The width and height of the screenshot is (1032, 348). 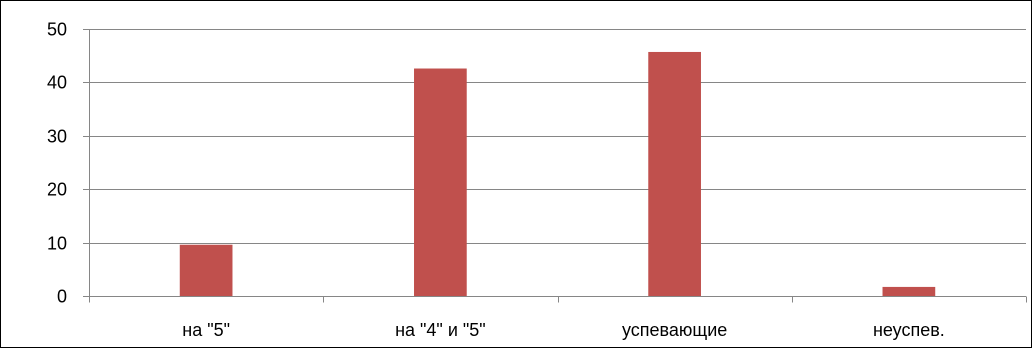 I want to click on y-tick-label-20: 20, so click(x=57, y=190).